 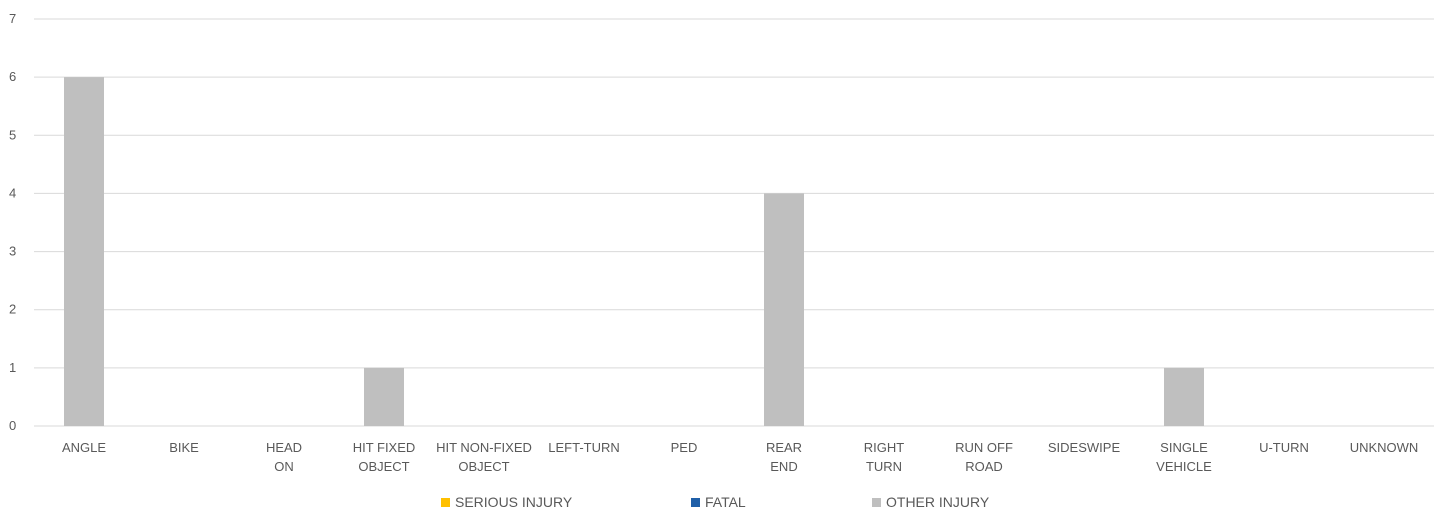 I want to click on x-tick-label: HIT FIXED OBJECT, so click(x=384, y=457).